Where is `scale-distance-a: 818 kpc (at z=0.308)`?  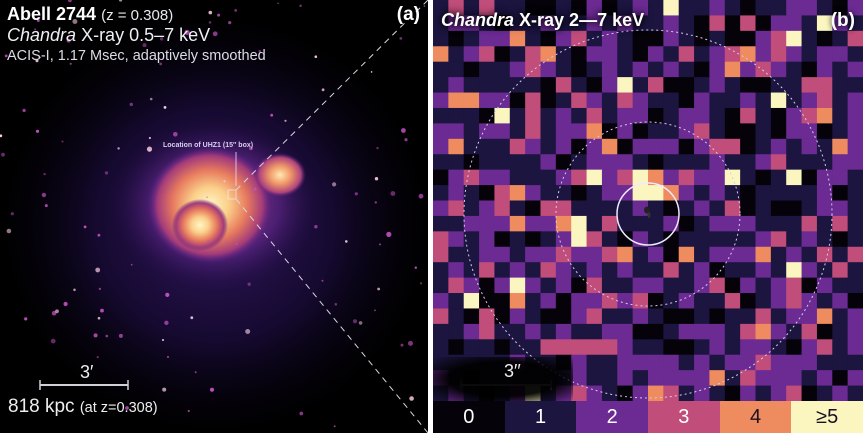
scale-distance-a: 818 kpc (at z=0.308) is located at coordinates (83, 406).